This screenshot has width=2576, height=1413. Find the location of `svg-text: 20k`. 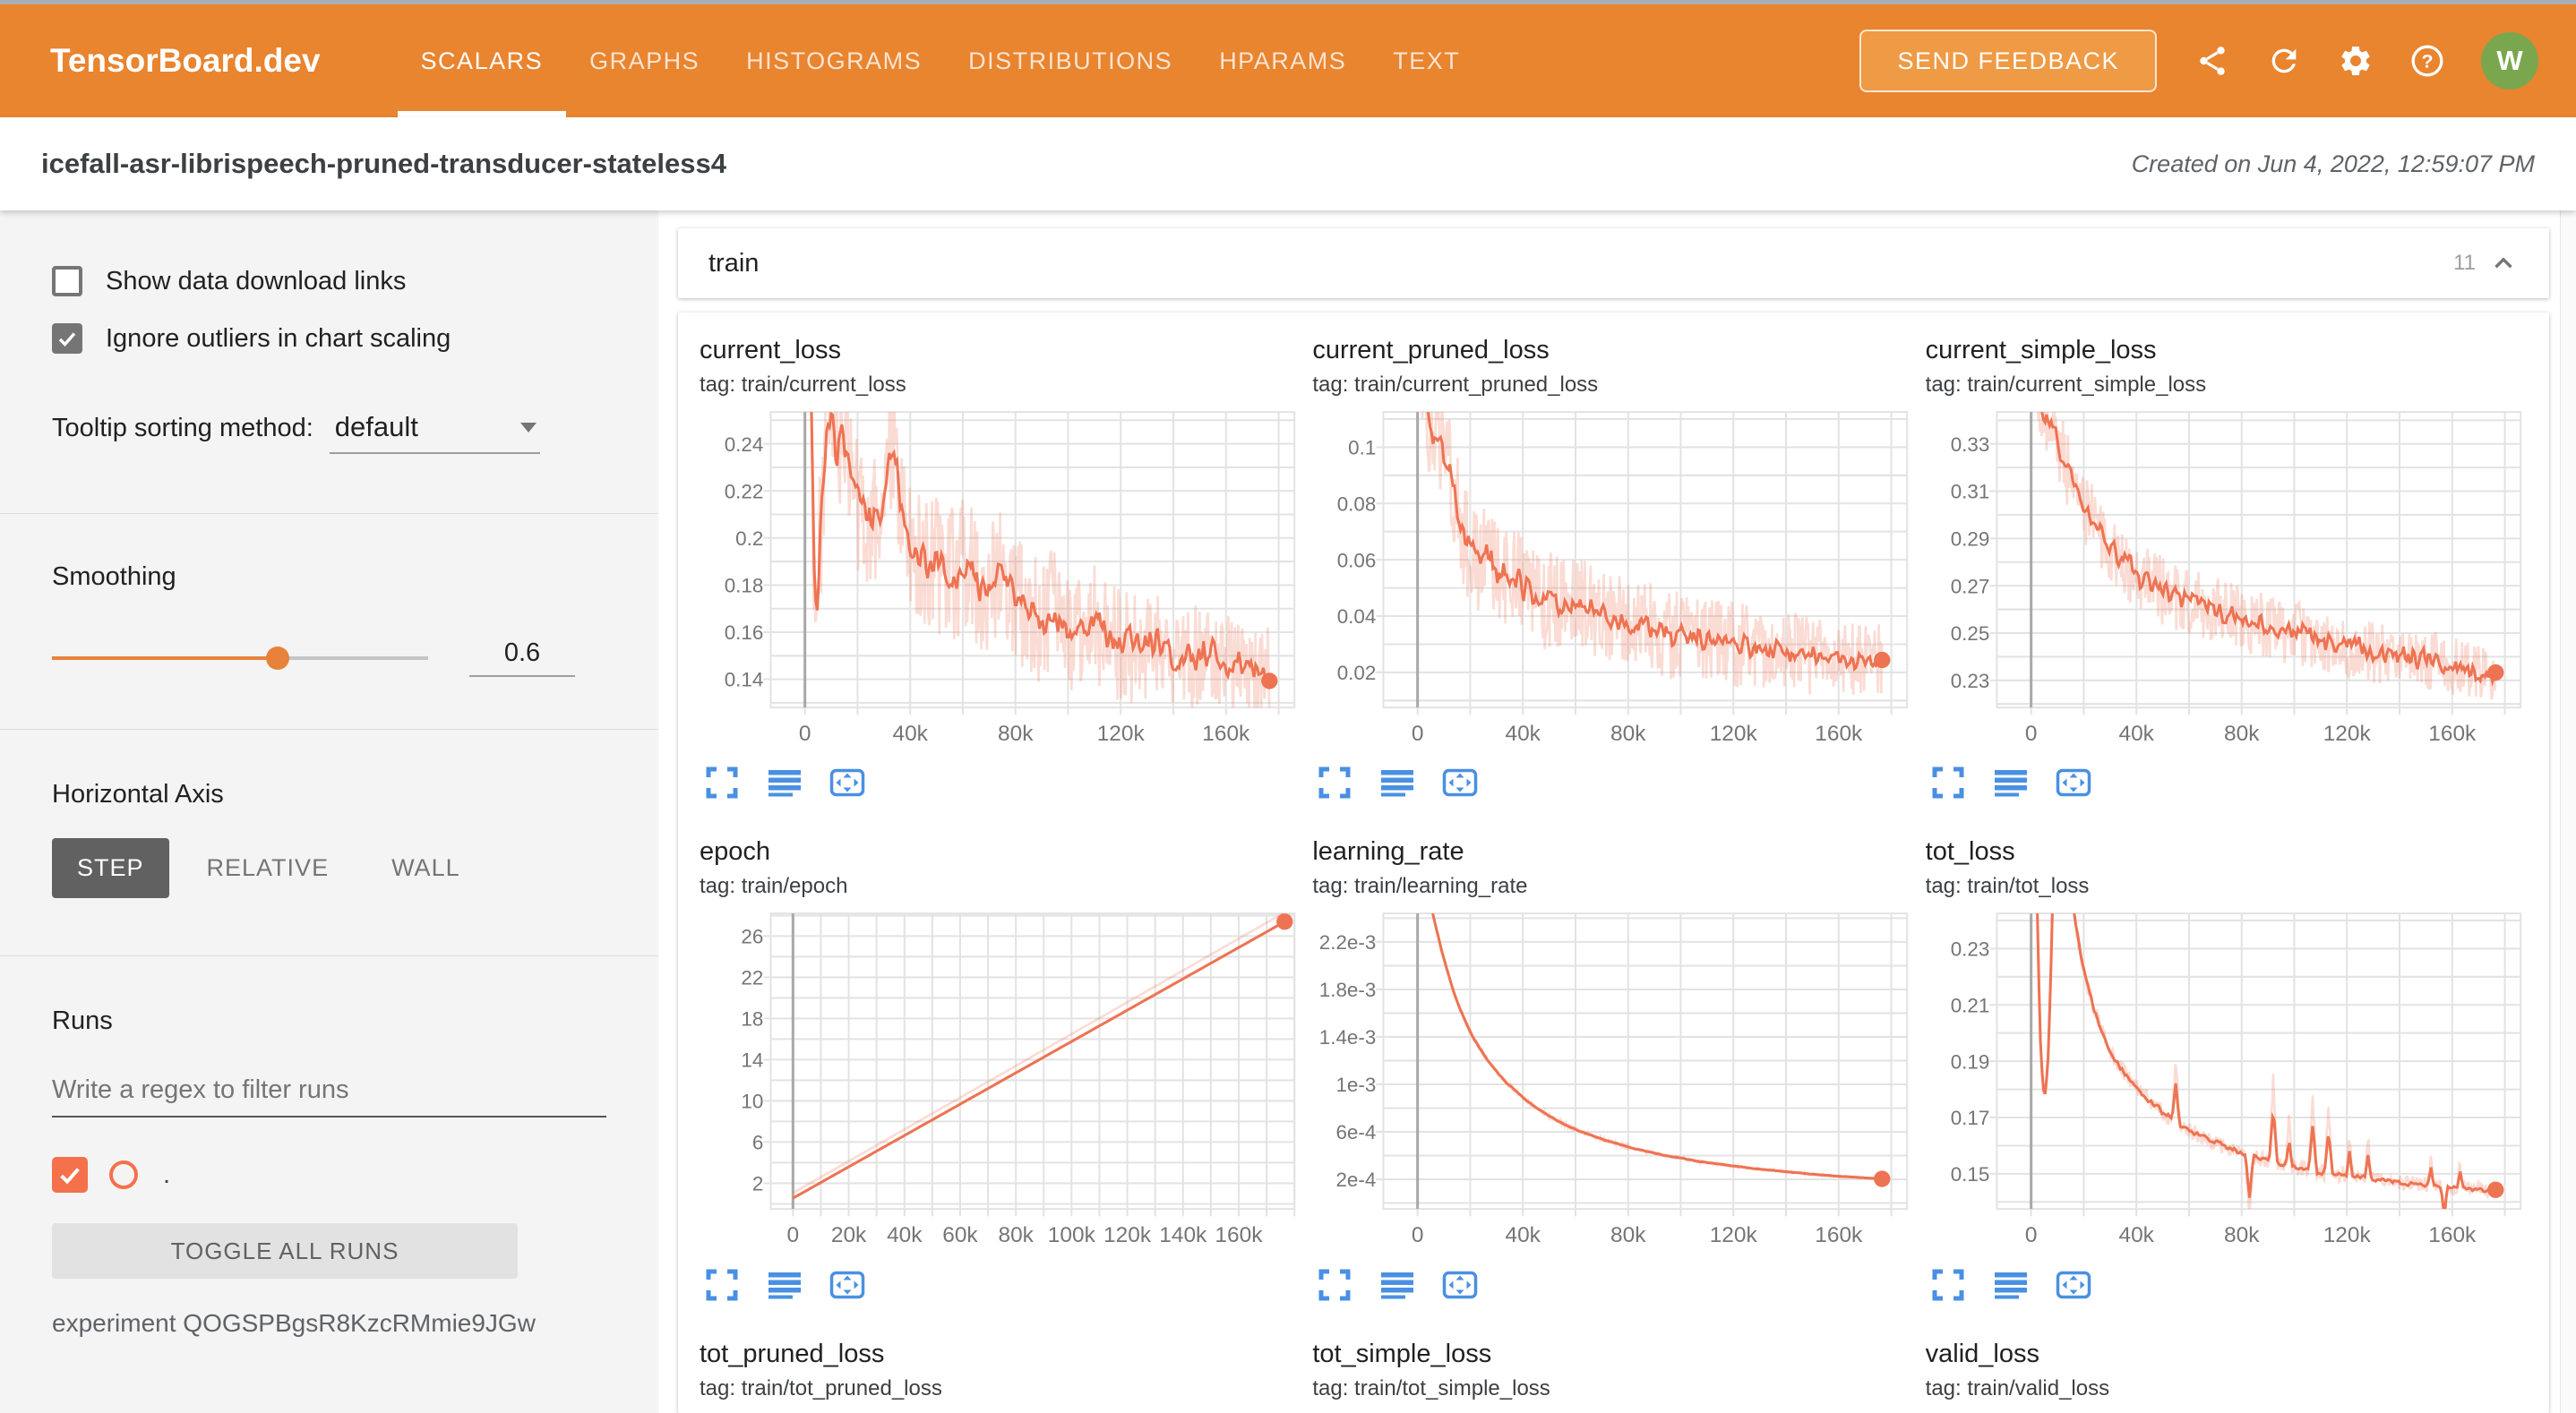

svg-text: 20k is located at coordinates (849, 1235).